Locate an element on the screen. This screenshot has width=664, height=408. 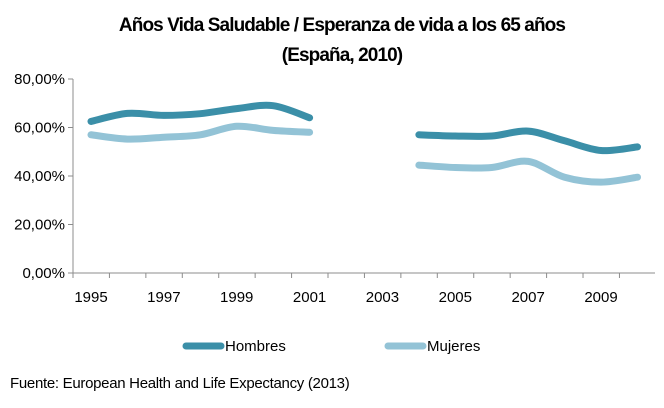
x-tick-label: 2001 is located at coordinates (309, 297).